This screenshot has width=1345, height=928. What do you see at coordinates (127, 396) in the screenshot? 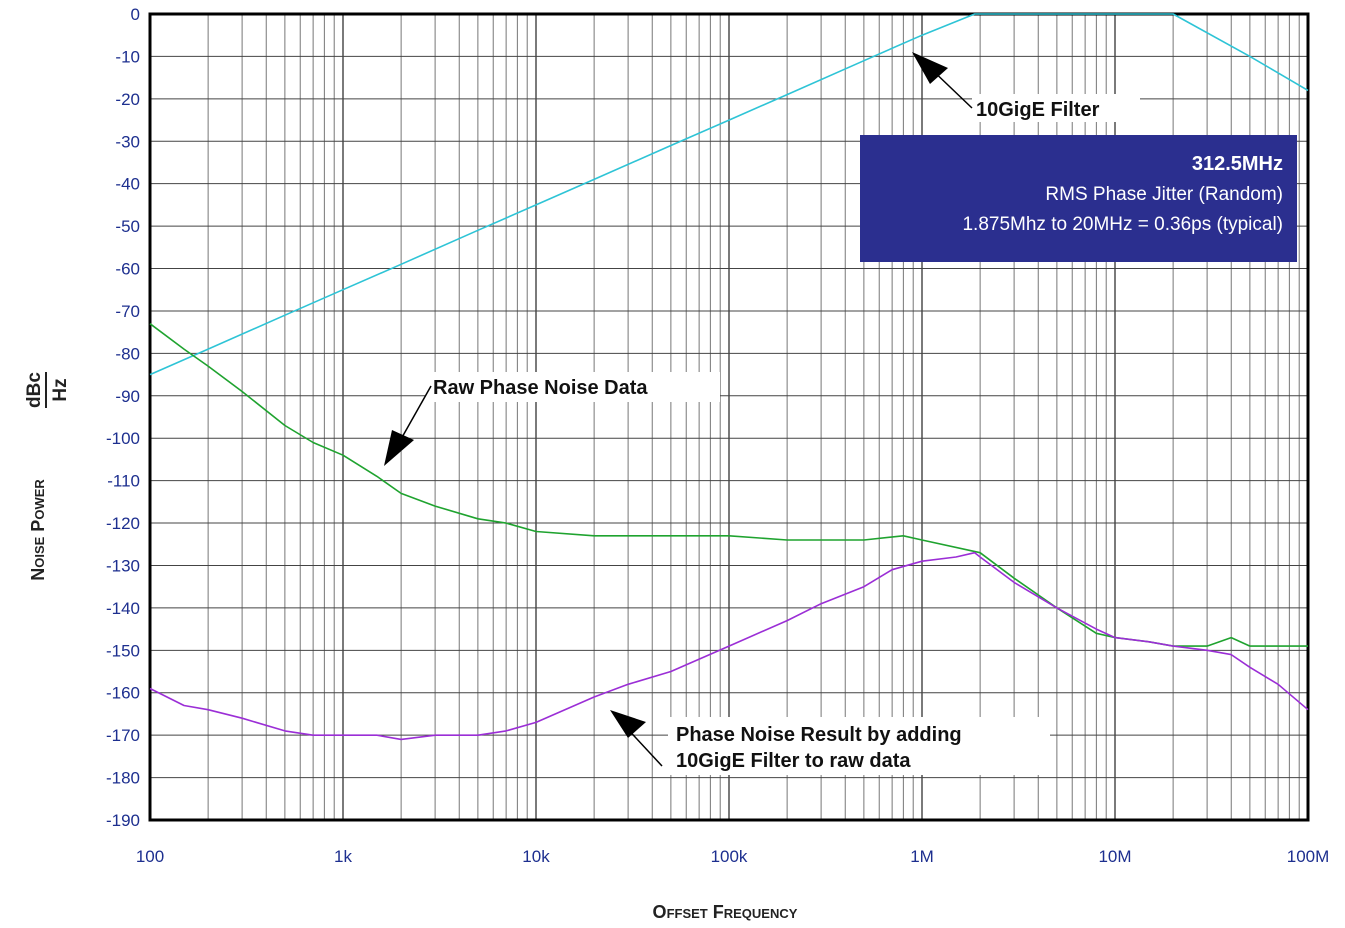
I see `y-tick-label: -90` at bounding box center [127, 396].